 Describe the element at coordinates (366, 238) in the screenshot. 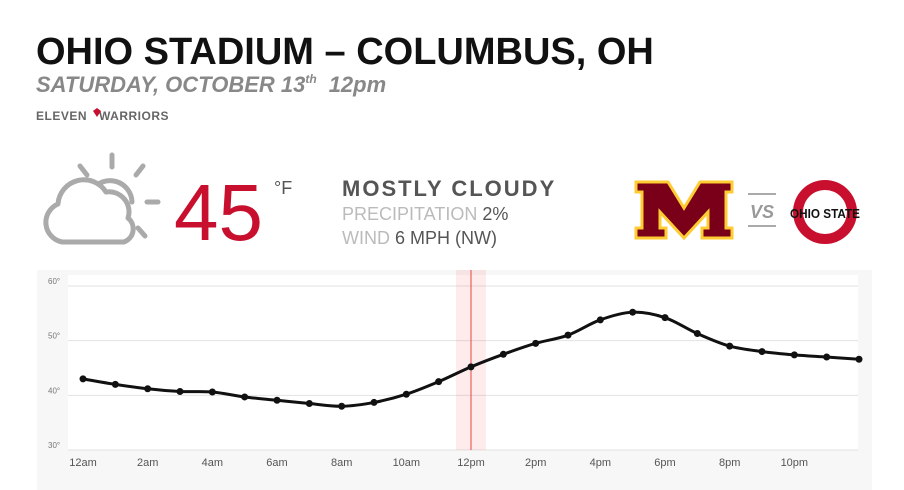

I see `wind-label: WIND` at that location.